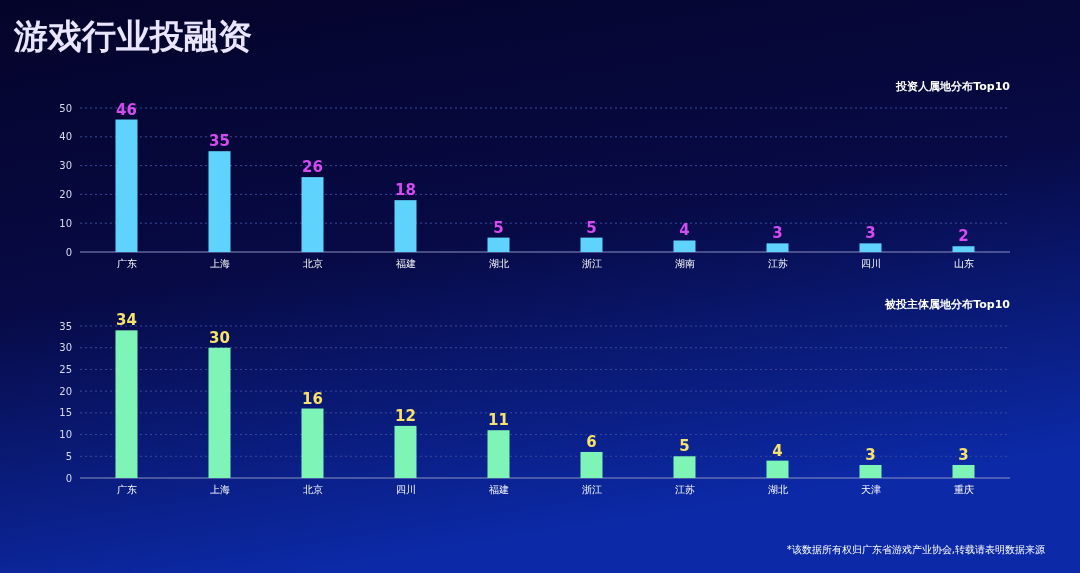 This screenshot has height=573, width=1080. Describe the element at coordinates (132, 36) in the screenshot. I see `chart-title: 游戏行业投融资` at that location.